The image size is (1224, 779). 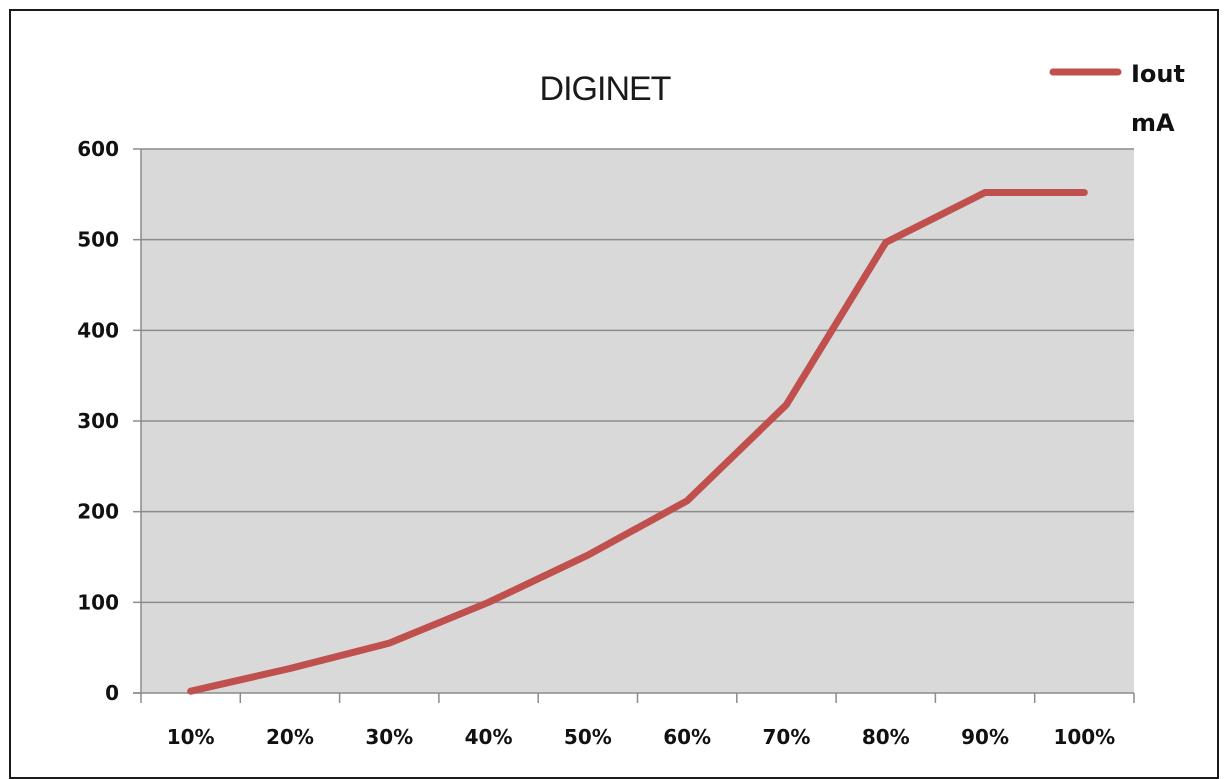 What do you see at coordinates (1119, 98) in the screenshot?
I see `legend: Iout mA` at bounding box center [1119, 98].